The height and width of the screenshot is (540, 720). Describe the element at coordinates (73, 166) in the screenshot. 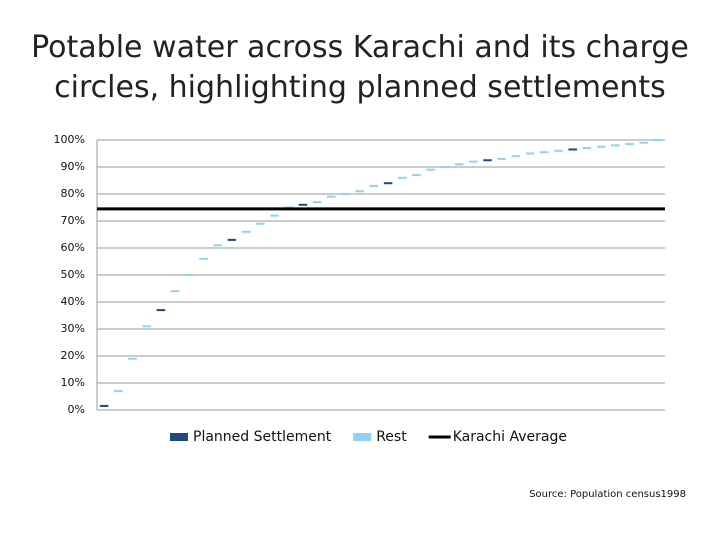

I see `y-tick-label: 90%` at that location.